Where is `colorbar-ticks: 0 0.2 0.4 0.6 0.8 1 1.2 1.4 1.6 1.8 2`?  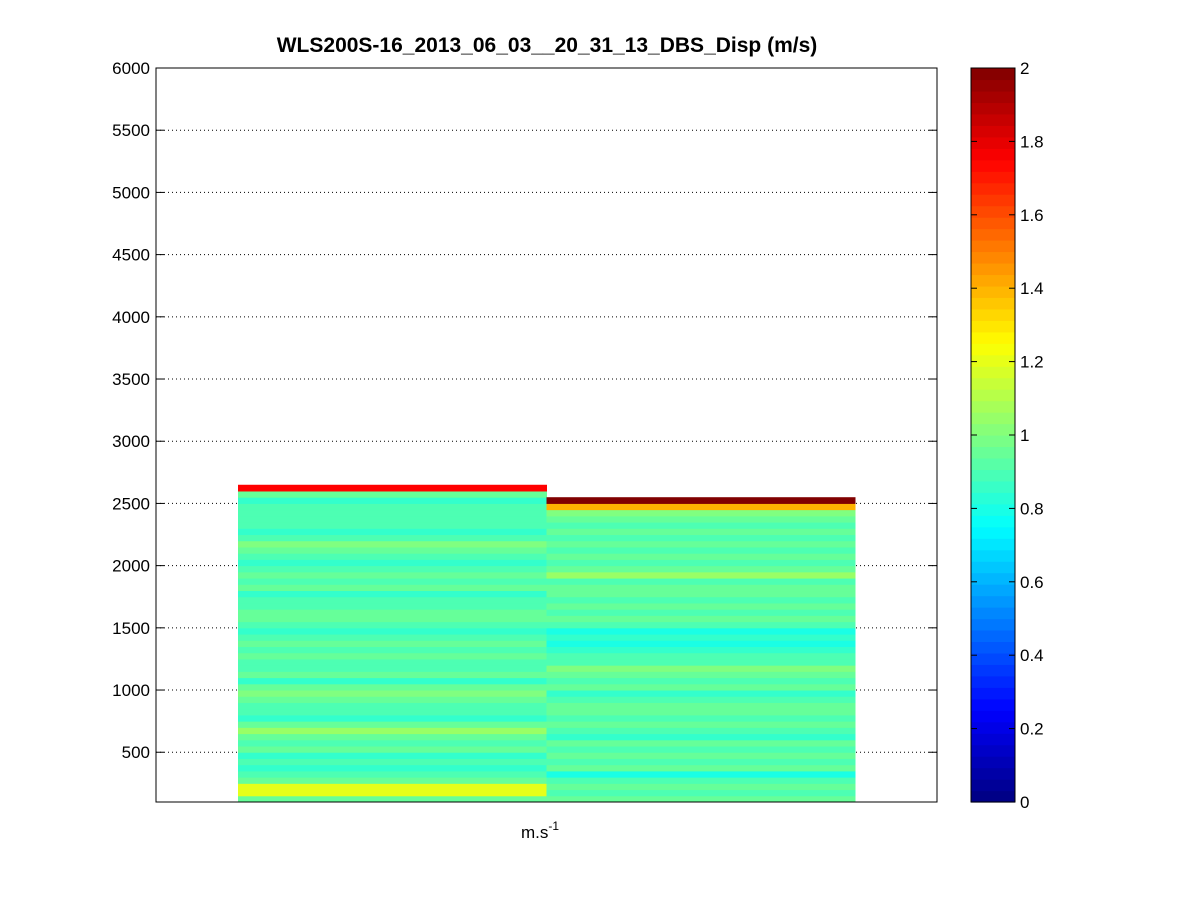
colorbar-ticks: 0 0.2 0.4 0.6 0.8 1 1.2 1.4 1.6 1.8 2 is located at coordinates (1007, 435).